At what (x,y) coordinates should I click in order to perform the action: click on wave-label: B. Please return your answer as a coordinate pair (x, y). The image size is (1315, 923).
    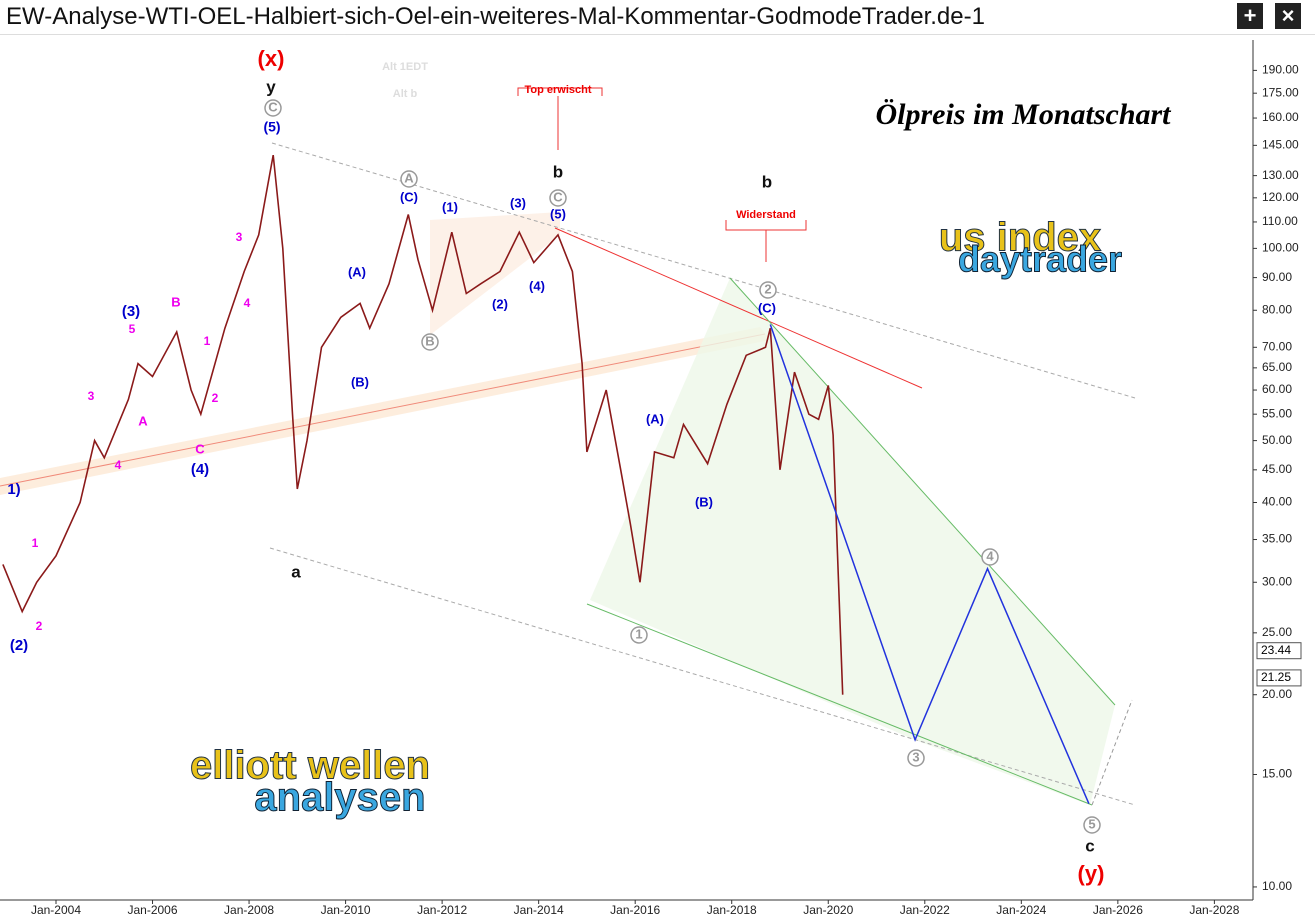
    Looking at the image, I should click on (429, 340).